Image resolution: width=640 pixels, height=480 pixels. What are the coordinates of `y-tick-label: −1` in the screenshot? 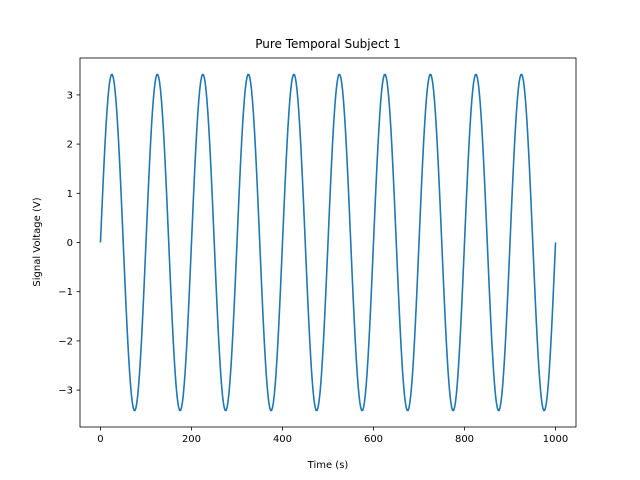 It's located at (65, 292).